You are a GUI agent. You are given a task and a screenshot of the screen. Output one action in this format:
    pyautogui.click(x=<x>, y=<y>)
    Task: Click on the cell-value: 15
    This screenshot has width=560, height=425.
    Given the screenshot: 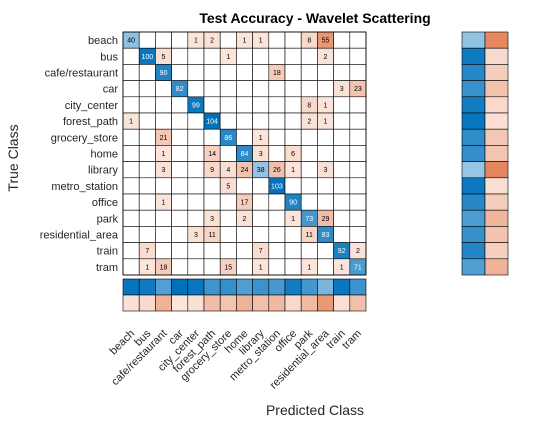 What is the action you would take?
    pyautogui.click(x=228, y=267)
    